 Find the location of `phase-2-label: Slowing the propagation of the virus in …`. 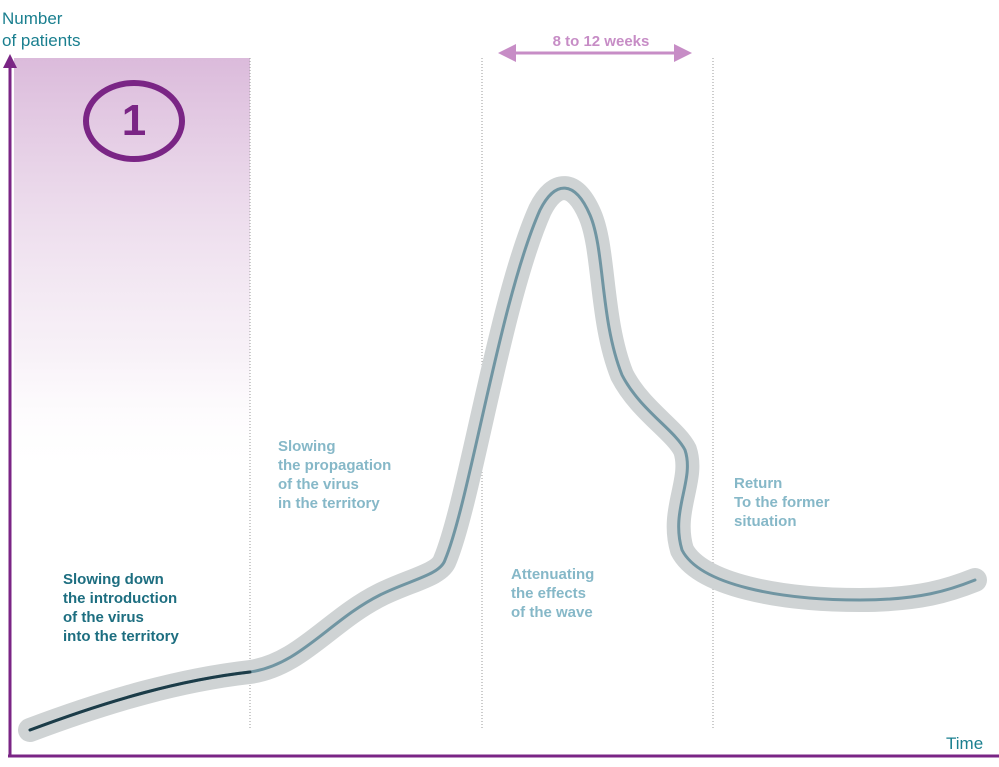

phase-2-label: Slowing the propagation of the virus in … is located at coordinates (335, 475).